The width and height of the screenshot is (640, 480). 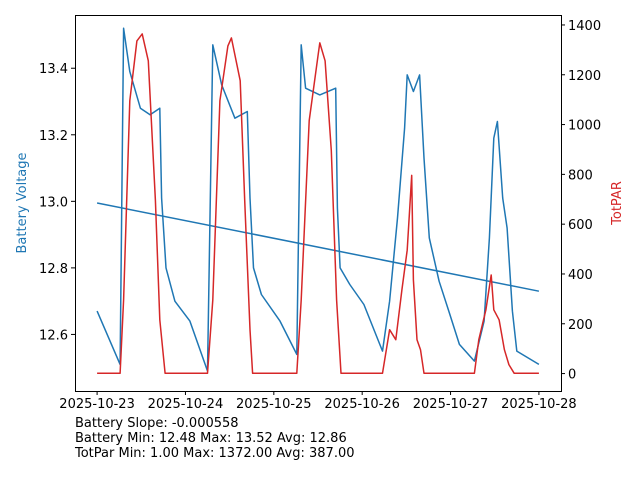 What do you see at coordinates (53, 136) in the screenshot?
I see `y-left-tick-label: 13.2` at bounding box center [53, 136].